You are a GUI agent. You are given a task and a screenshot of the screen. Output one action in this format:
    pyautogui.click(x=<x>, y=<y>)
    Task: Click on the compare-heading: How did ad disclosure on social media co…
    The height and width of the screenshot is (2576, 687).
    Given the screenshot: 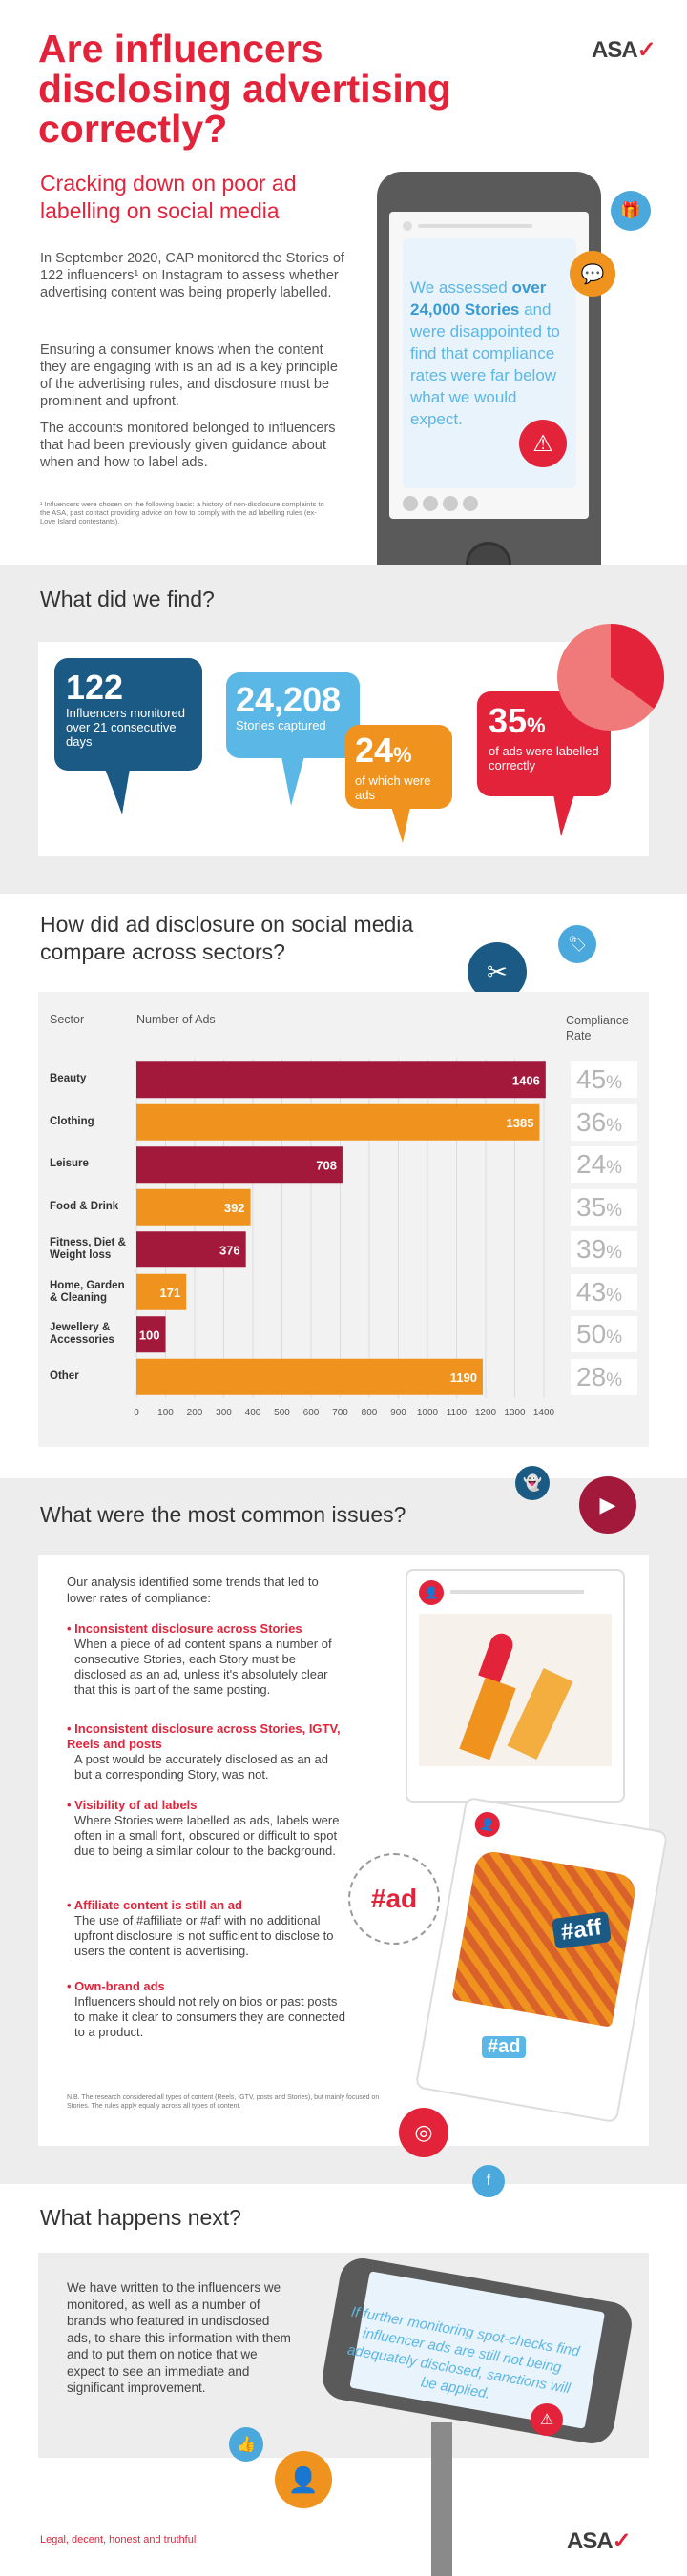 What is the action you would take?
    pyautogui.click(x=227, y=938)
    